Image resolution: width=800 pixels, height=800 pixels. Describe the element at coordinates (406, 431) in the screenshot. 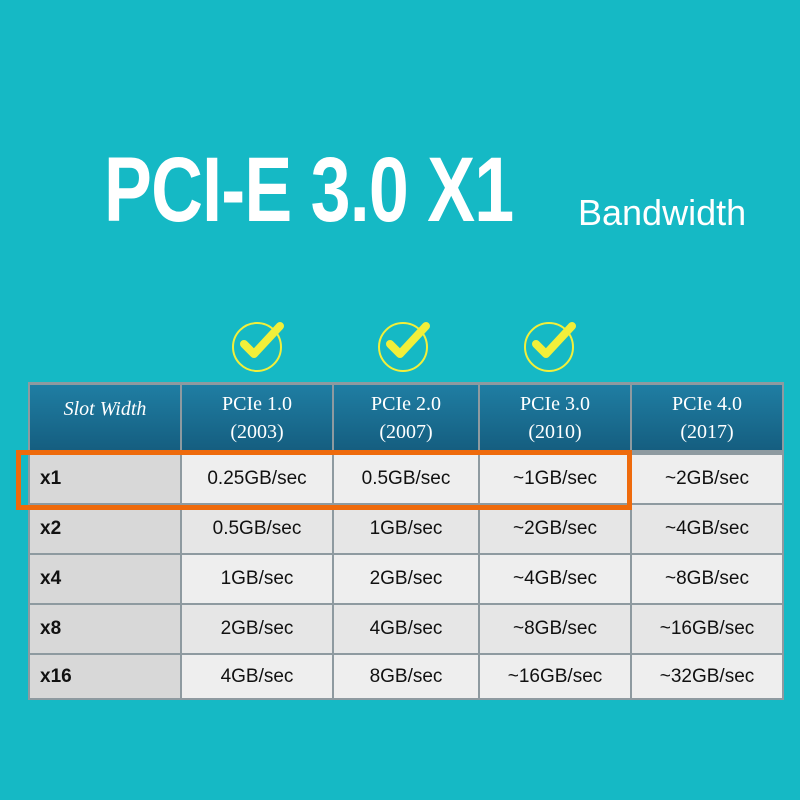

I see `header-year: (2007)` at that location.